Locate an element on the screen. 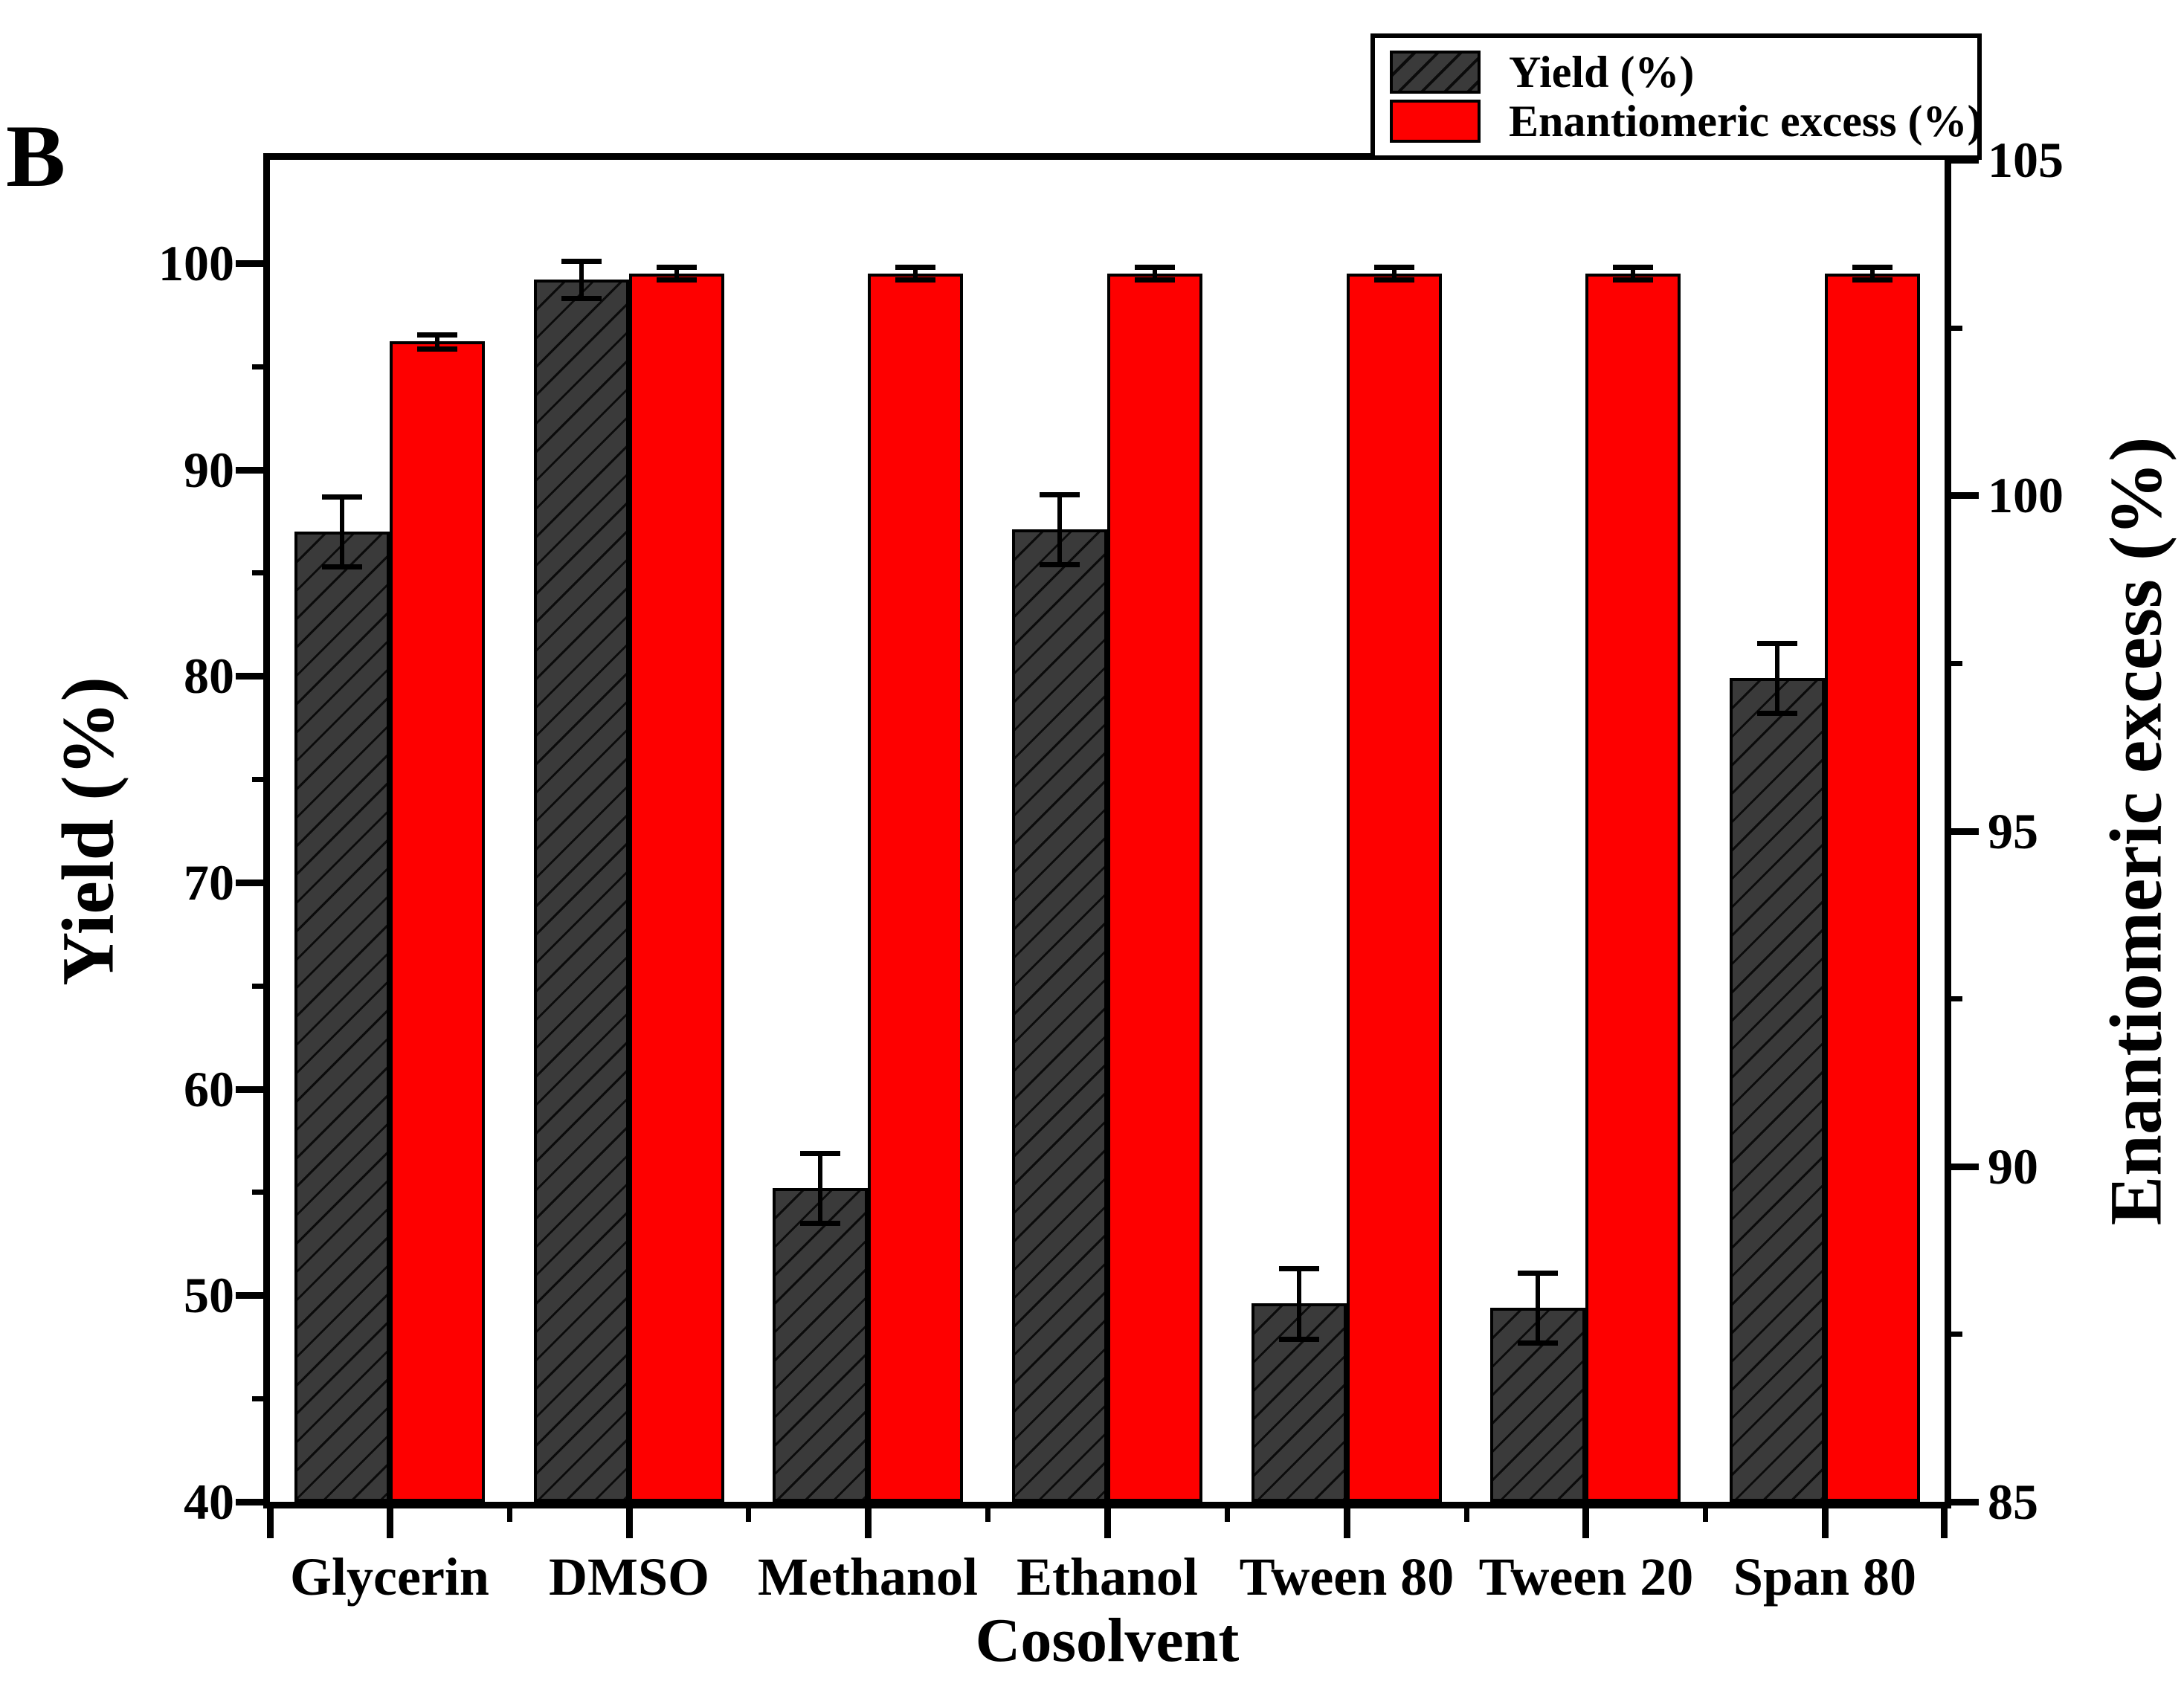 Image resolution: width=2184 pixels, height=1704 pixels. error-bar-ee-methanol is located at coordinates (916, 273).